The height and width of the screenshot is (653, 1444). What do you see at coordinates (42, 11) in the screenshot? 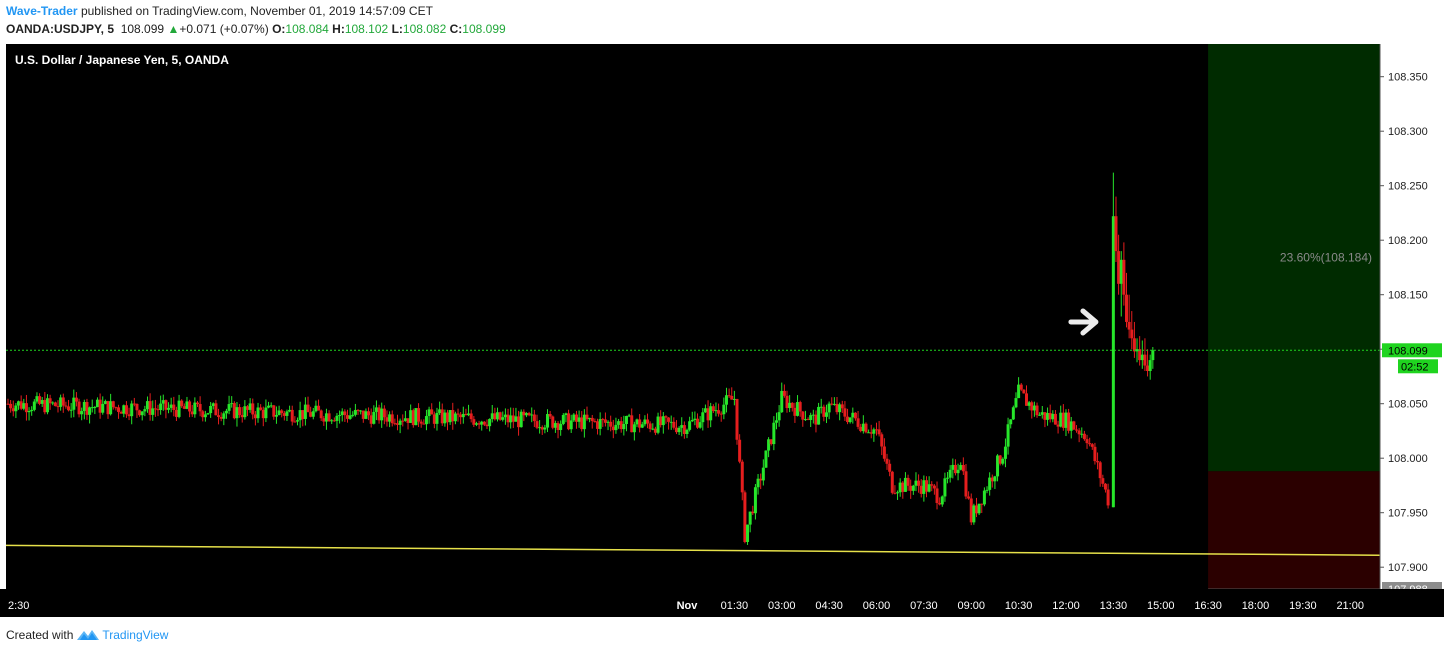
I see `author-link: Wave-Trader` at bounding box center [42, 11].